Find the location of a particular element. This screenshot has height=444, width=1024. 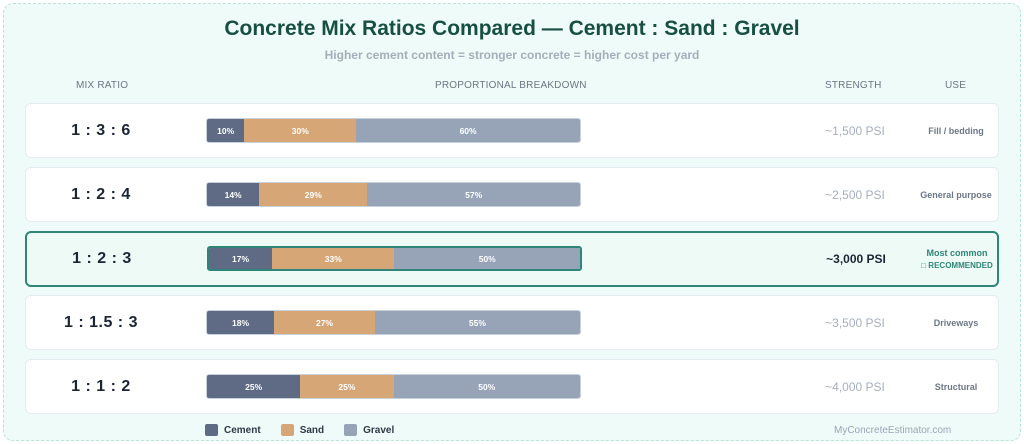

use-label: Fill / bedding is located at coordinates (956, 130).